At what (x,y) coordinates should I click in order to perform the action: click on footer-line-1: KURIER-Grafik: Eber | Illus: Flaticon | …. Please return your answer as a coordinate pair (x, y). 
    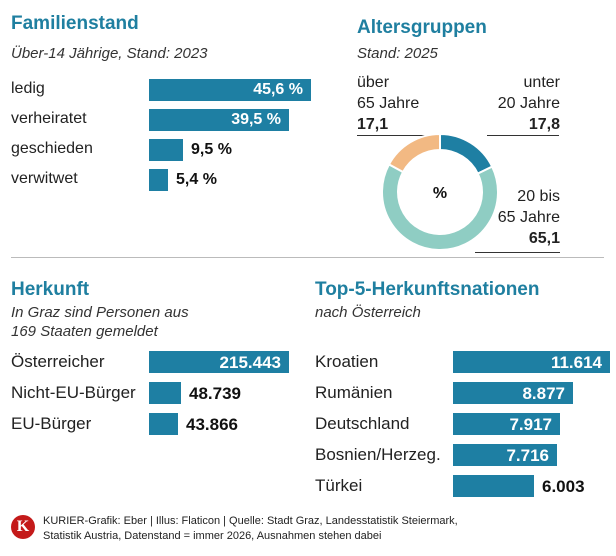
    Looking at the image, I should click on (250, 521).